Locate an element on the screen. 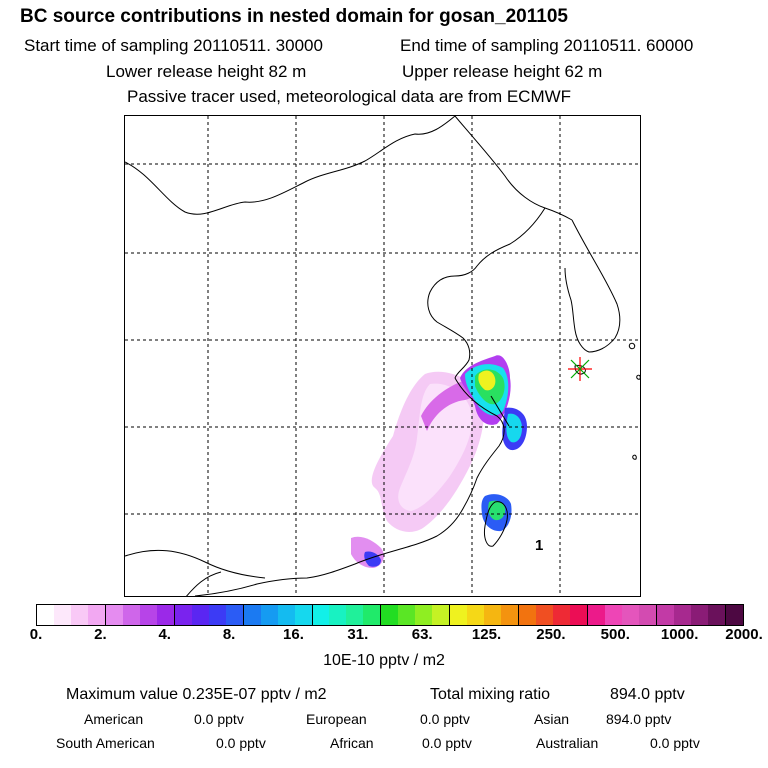 Image resolution: width=768 pixels, height=768 pixels. plume-yellow is located at coordinates (487, 380).